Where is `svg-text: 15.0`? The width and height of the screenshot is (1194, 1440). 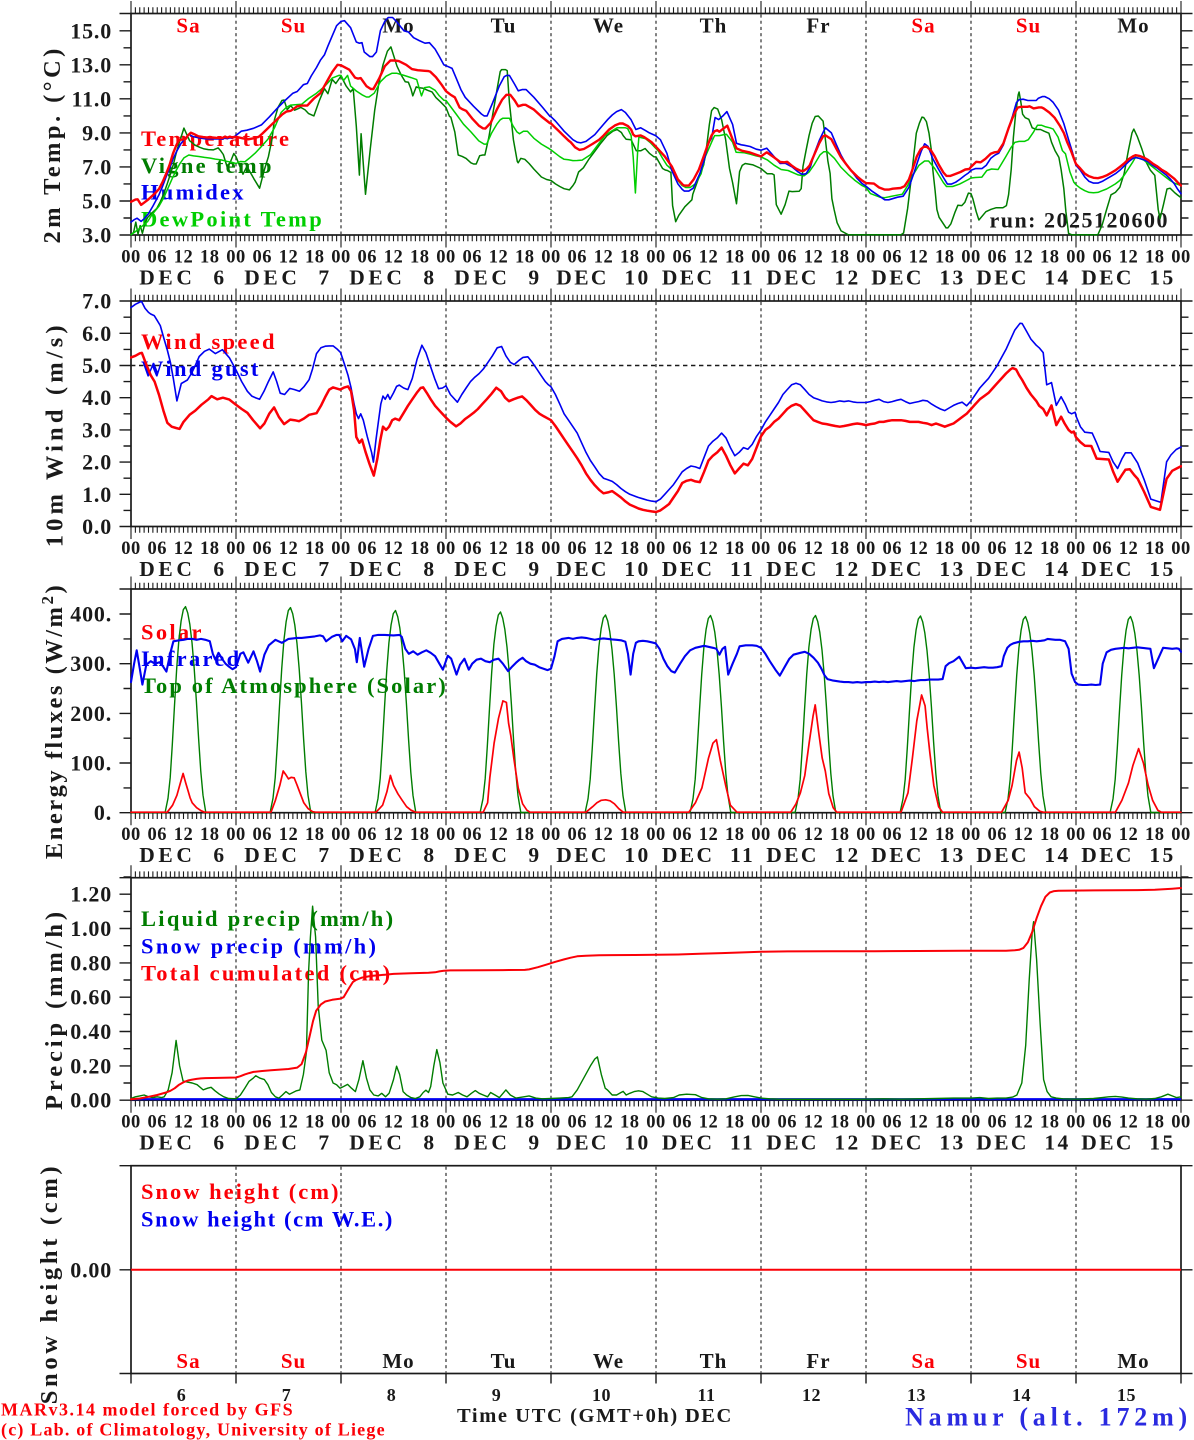
svg-text: 15.0 is located at coordinates (91, 30).